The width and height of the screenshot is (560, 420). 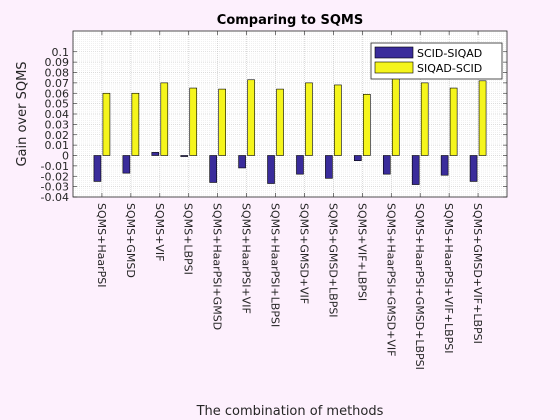 I want to click on y-tick-label: -0.01, so click(x=55, y=166).